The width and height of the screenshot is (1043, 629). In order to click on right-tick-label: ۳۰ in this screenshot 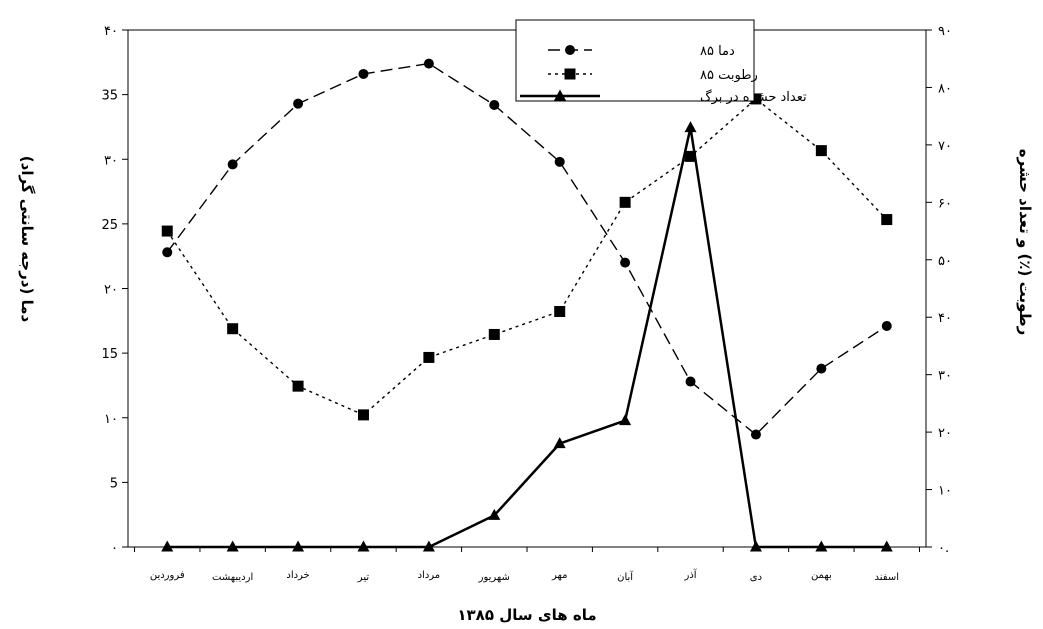, I will do `click(945, 376)`.